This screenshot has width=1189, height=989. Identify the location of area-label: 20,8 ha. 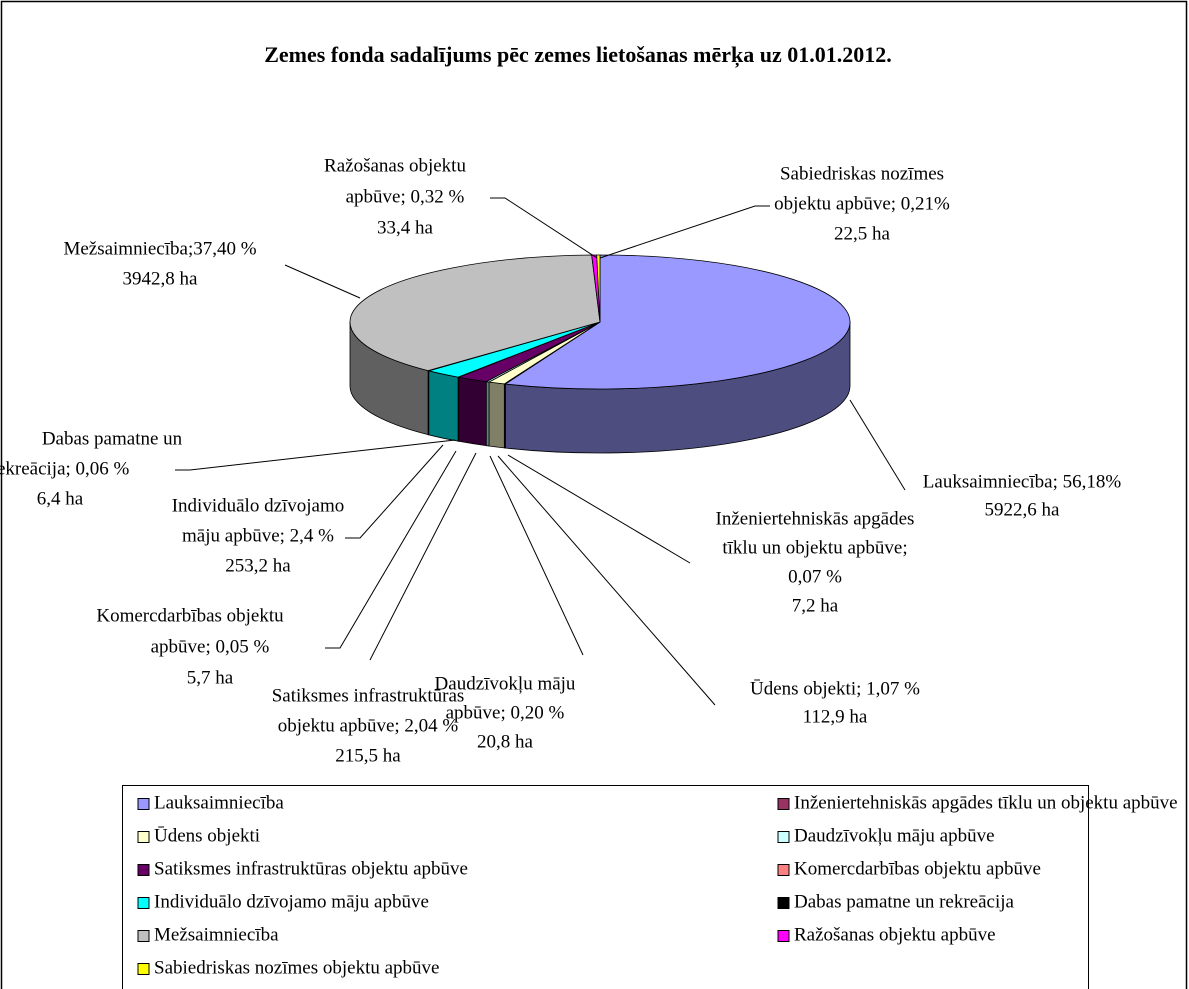
(505, 741).